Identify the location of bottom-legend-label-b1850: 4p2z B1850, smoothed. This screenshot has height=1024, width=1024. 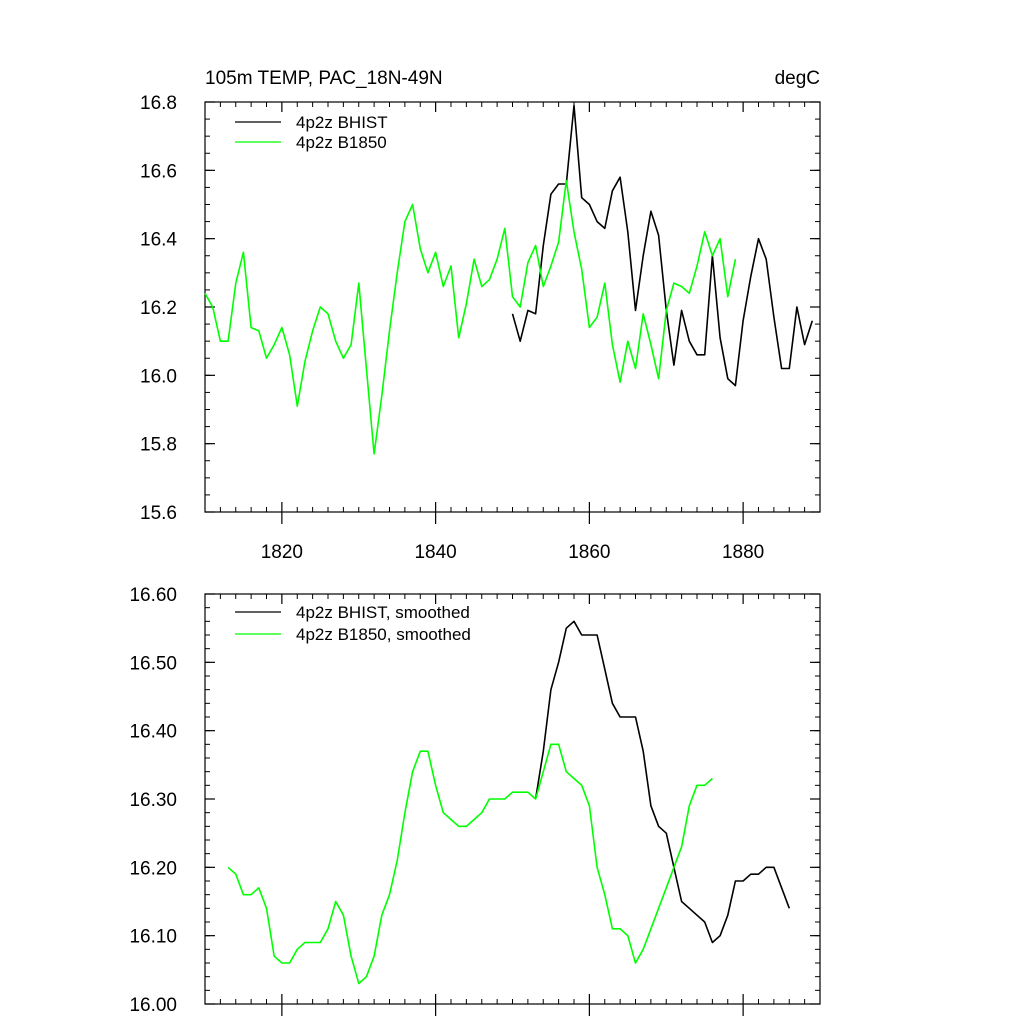
(383, 634).